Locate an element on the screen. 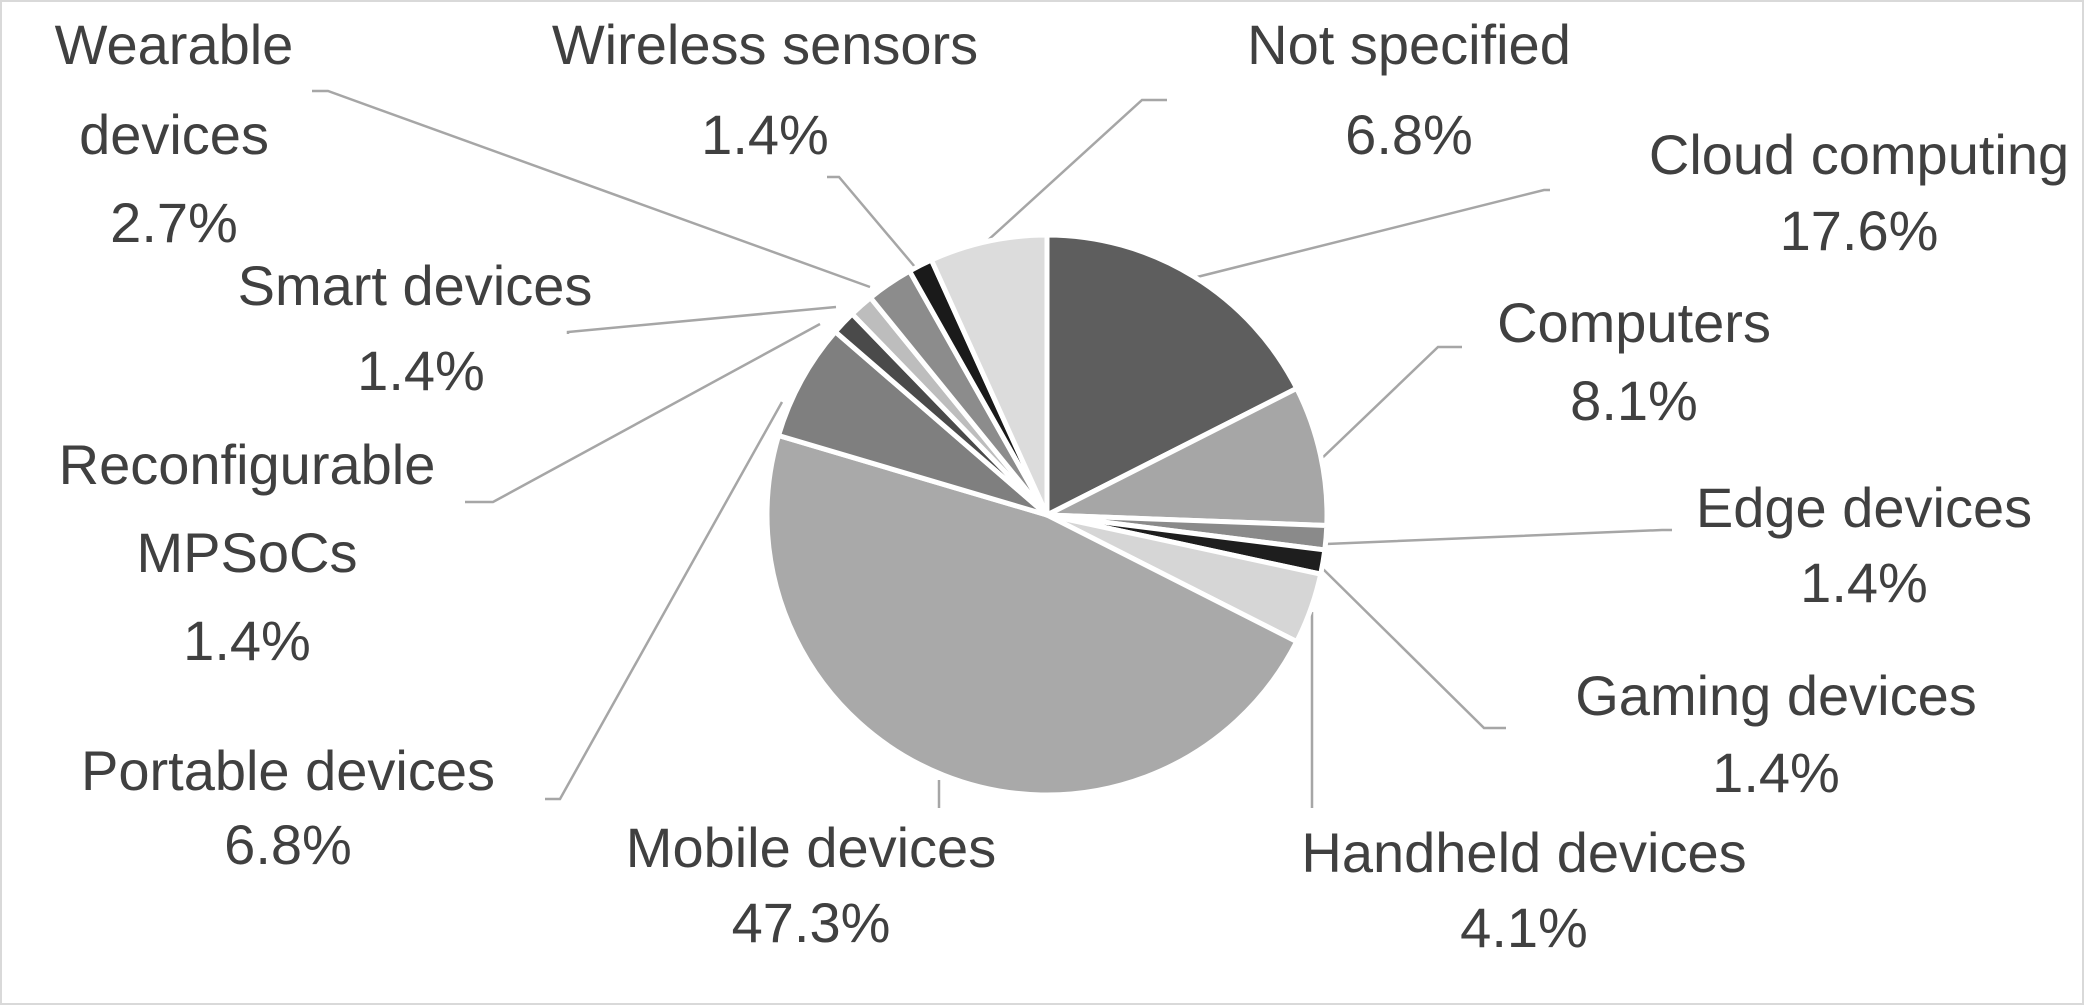  pie-slice-mobile-devices is located at coordinates (1032, 615).